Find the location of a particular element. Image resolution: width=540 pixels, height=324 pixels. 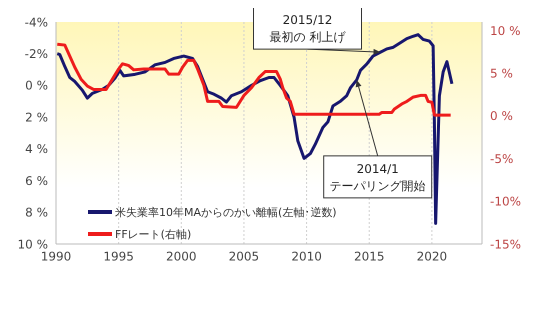

legend-label: 米失業率10年MAからのかい離幅(左軸･逆数) is located at coordinates (226, 212).